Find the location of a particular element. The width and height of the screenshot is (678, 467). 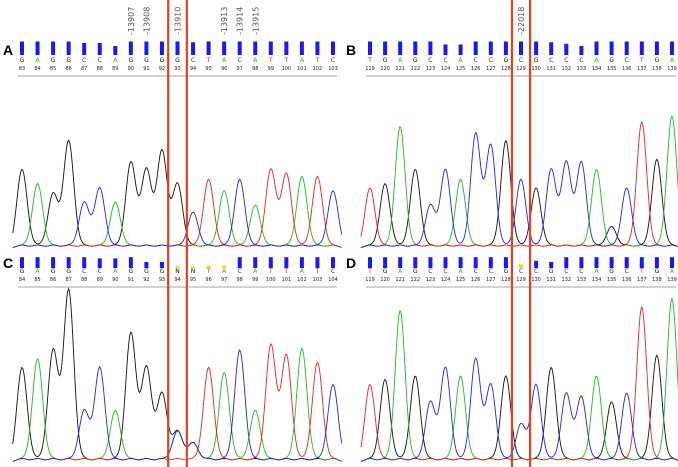

position-label: 88 is located at coordinates (84, 280).